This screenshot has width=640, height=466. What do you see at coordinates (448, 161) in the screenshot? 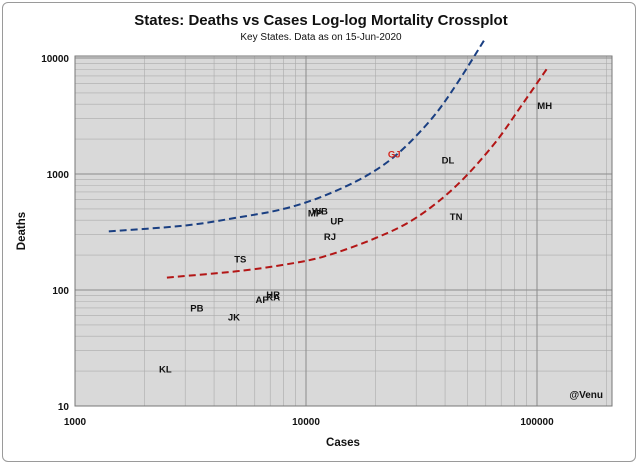
I see `state-label-dl: DL` at bounding box center [448, 161].